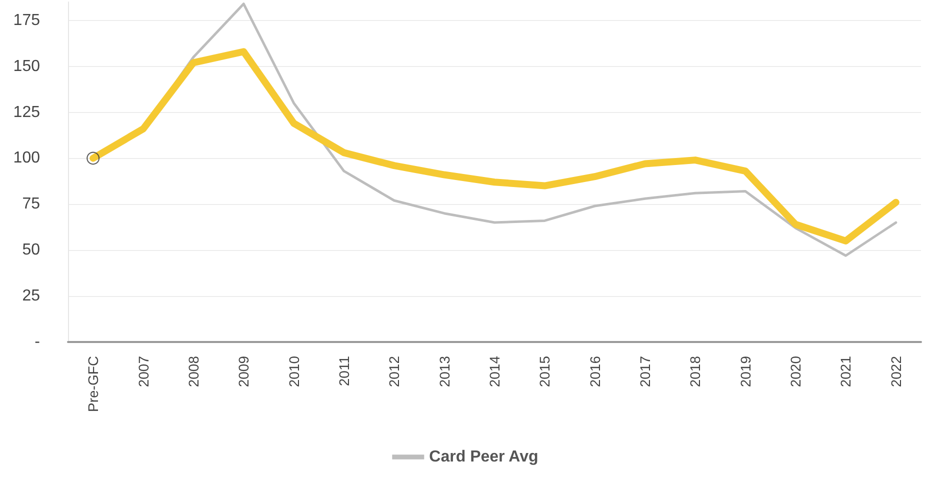  Describe the element at coordinates (483, 457) in the screenshot. I see `legend-label: Card Peer Avg` at that location.